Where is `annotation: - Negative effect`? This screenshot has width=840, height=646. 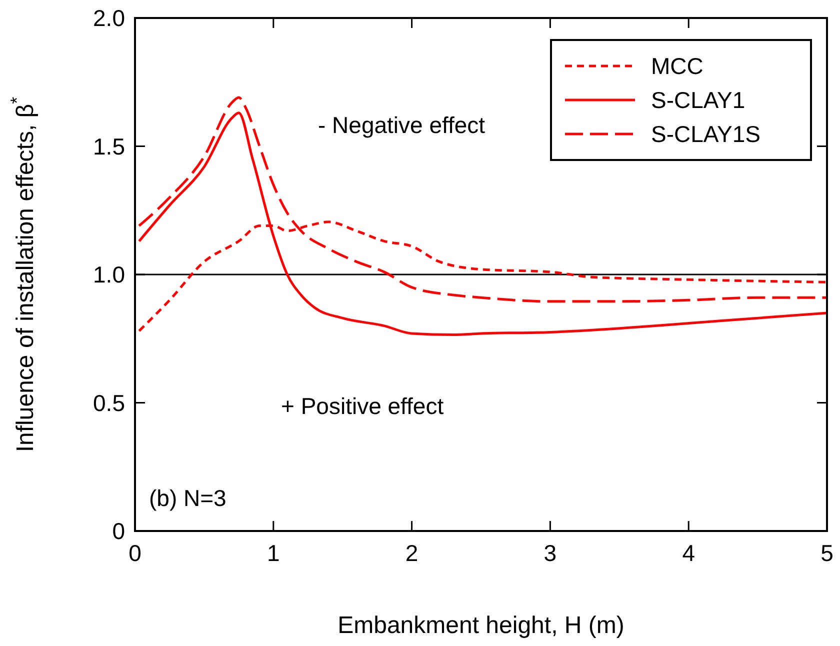
annotation: - Negative effect is located at coordinates (402, 125).